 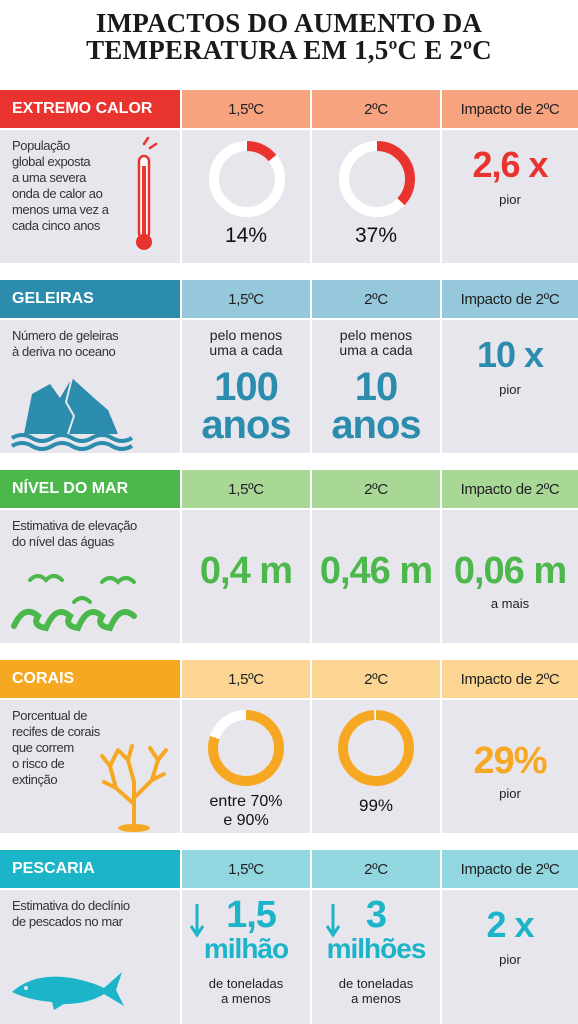 I want to click on value-1-5: entre 70% e 90%, so click(x=246, y=811).